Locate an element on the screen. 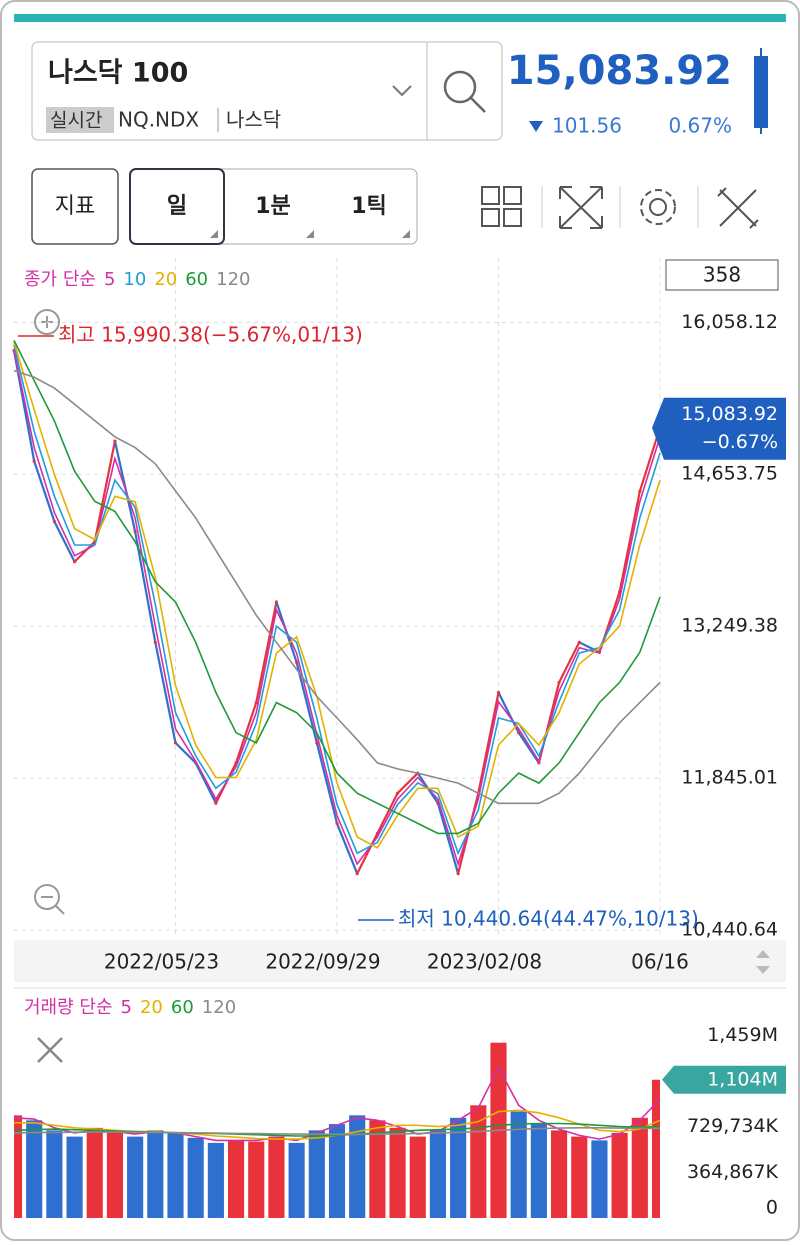 The width and height of the screenshot is (800, 1245). period-tab: 1분 is located at coordinates (273, 206).